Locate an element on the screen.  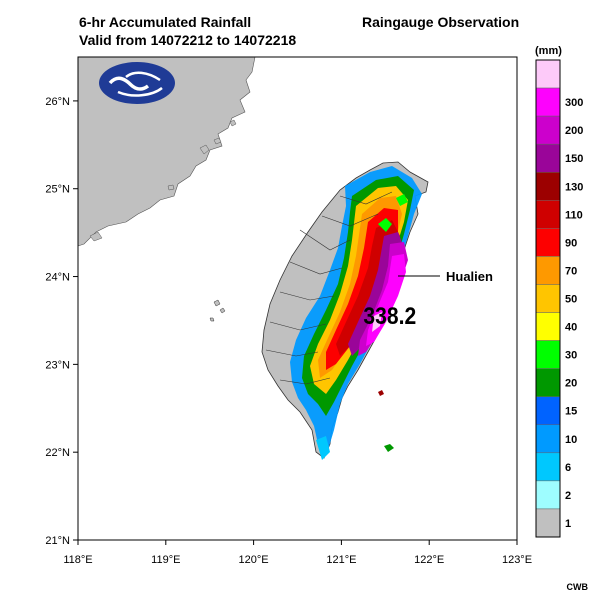
legend-label: 300 is located at coordinates (574, 103).